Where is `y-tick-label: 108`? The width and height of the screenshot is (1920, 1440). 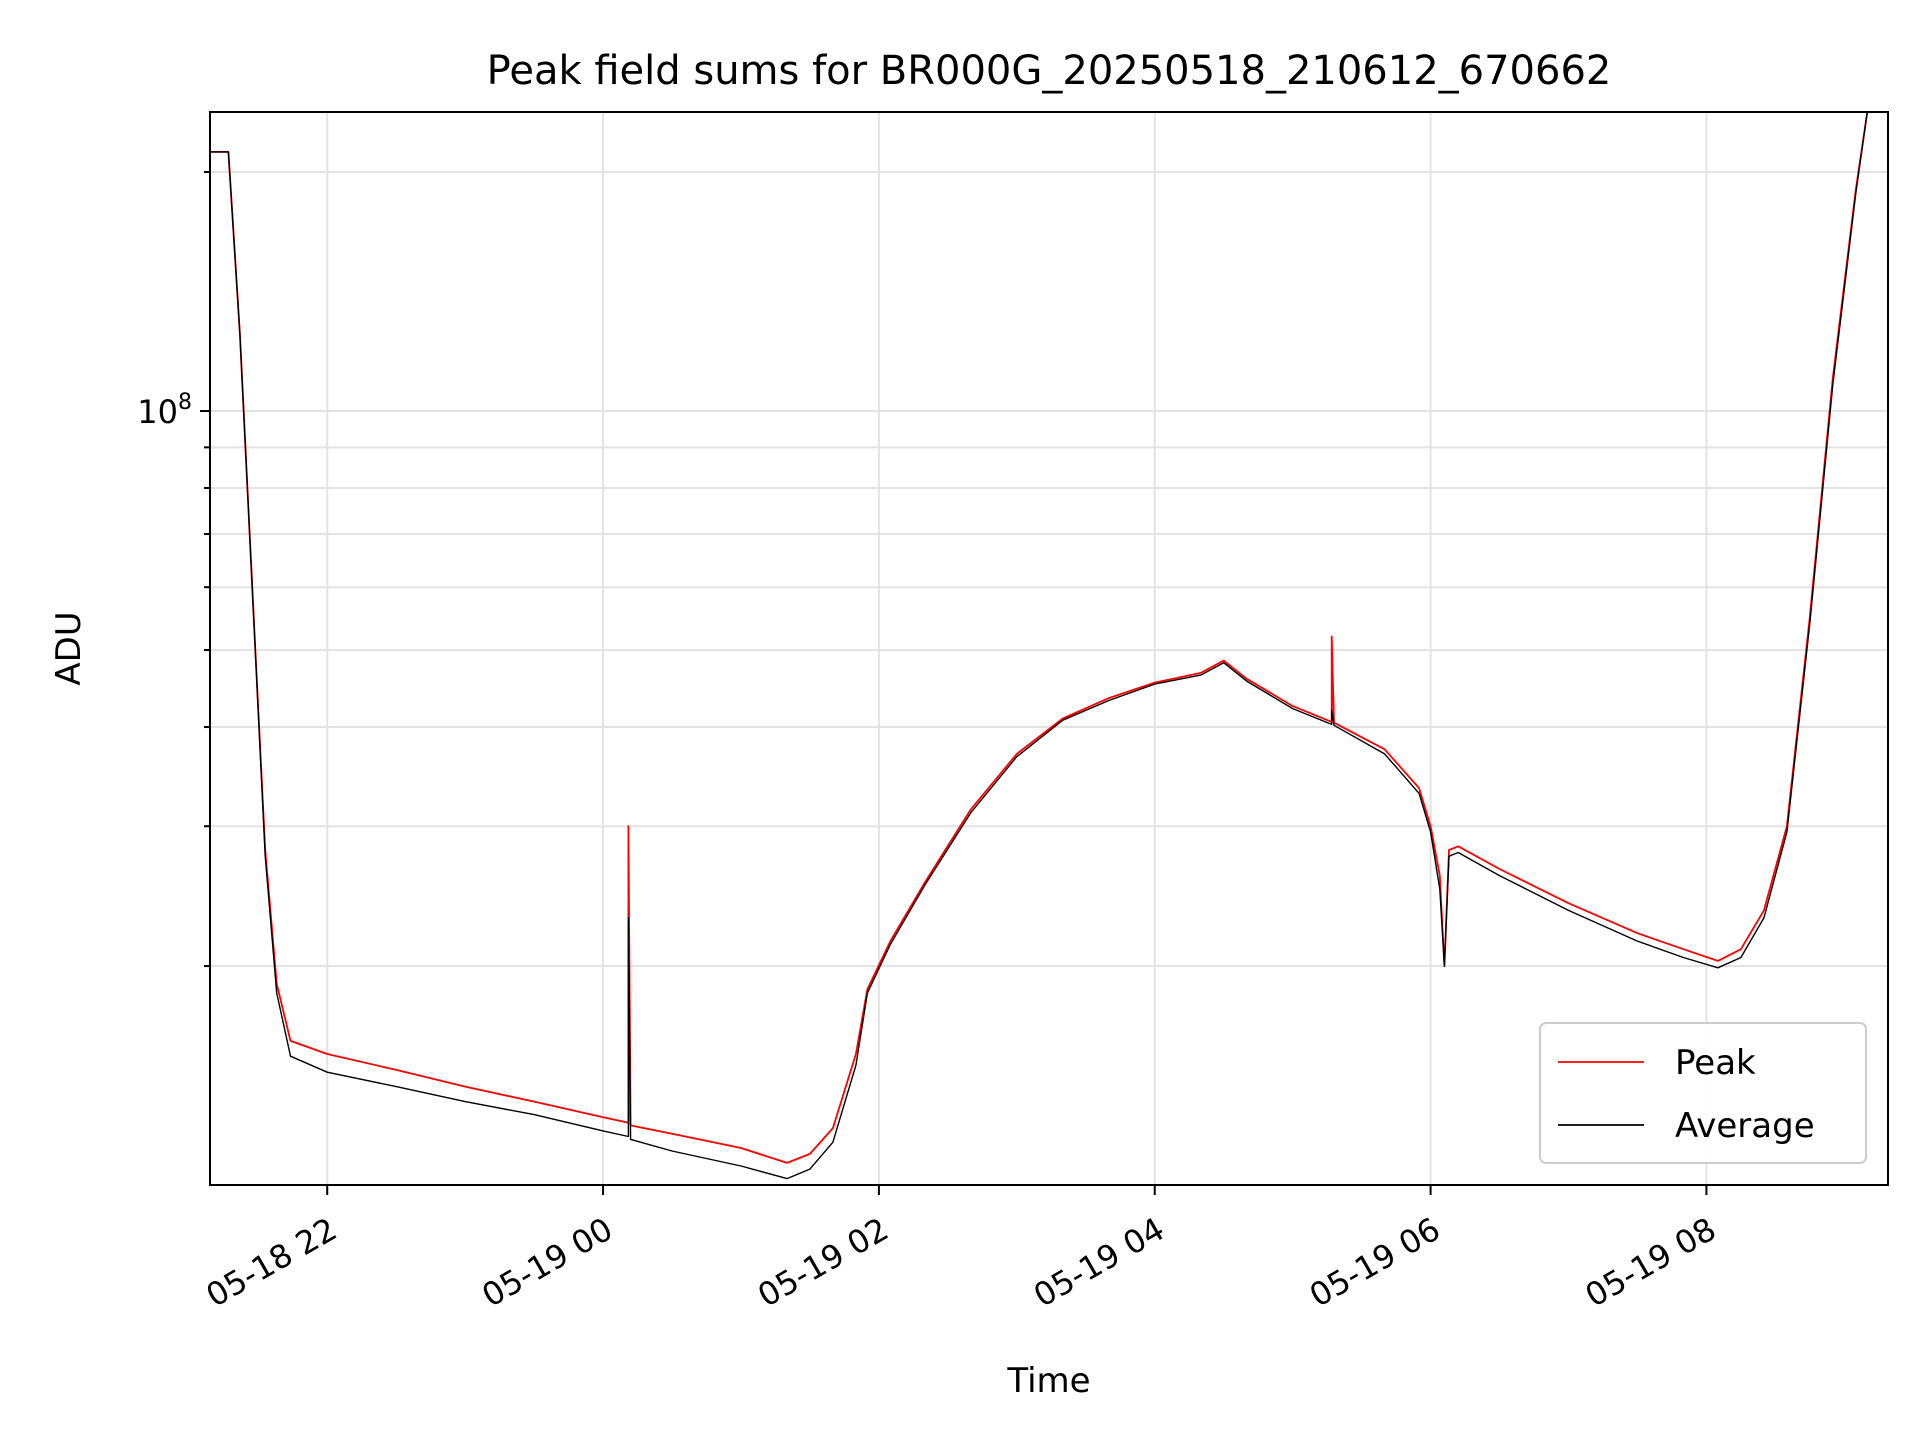 y-tick-label: 108 is located at coordinates (164, 410).